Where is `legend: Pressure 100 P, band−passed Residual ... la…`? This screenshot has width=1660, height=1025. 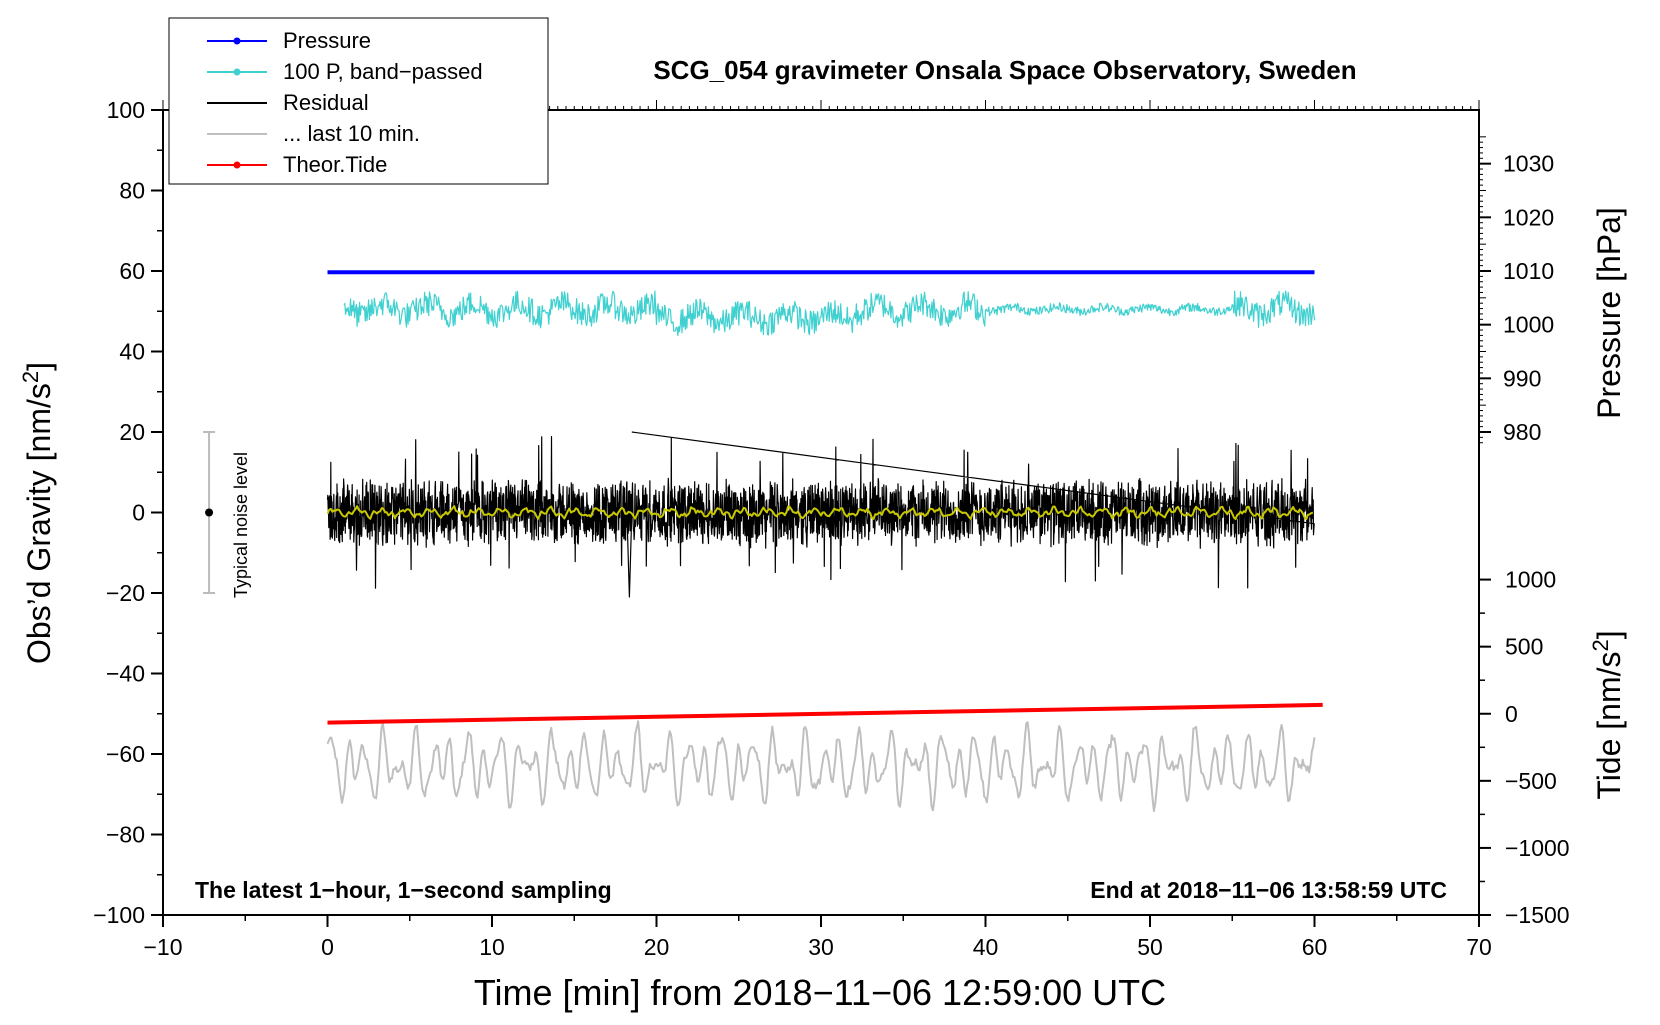 legend: Pressure 100 P, band−passed Residual ... la… is located at coordinates (358, 101).